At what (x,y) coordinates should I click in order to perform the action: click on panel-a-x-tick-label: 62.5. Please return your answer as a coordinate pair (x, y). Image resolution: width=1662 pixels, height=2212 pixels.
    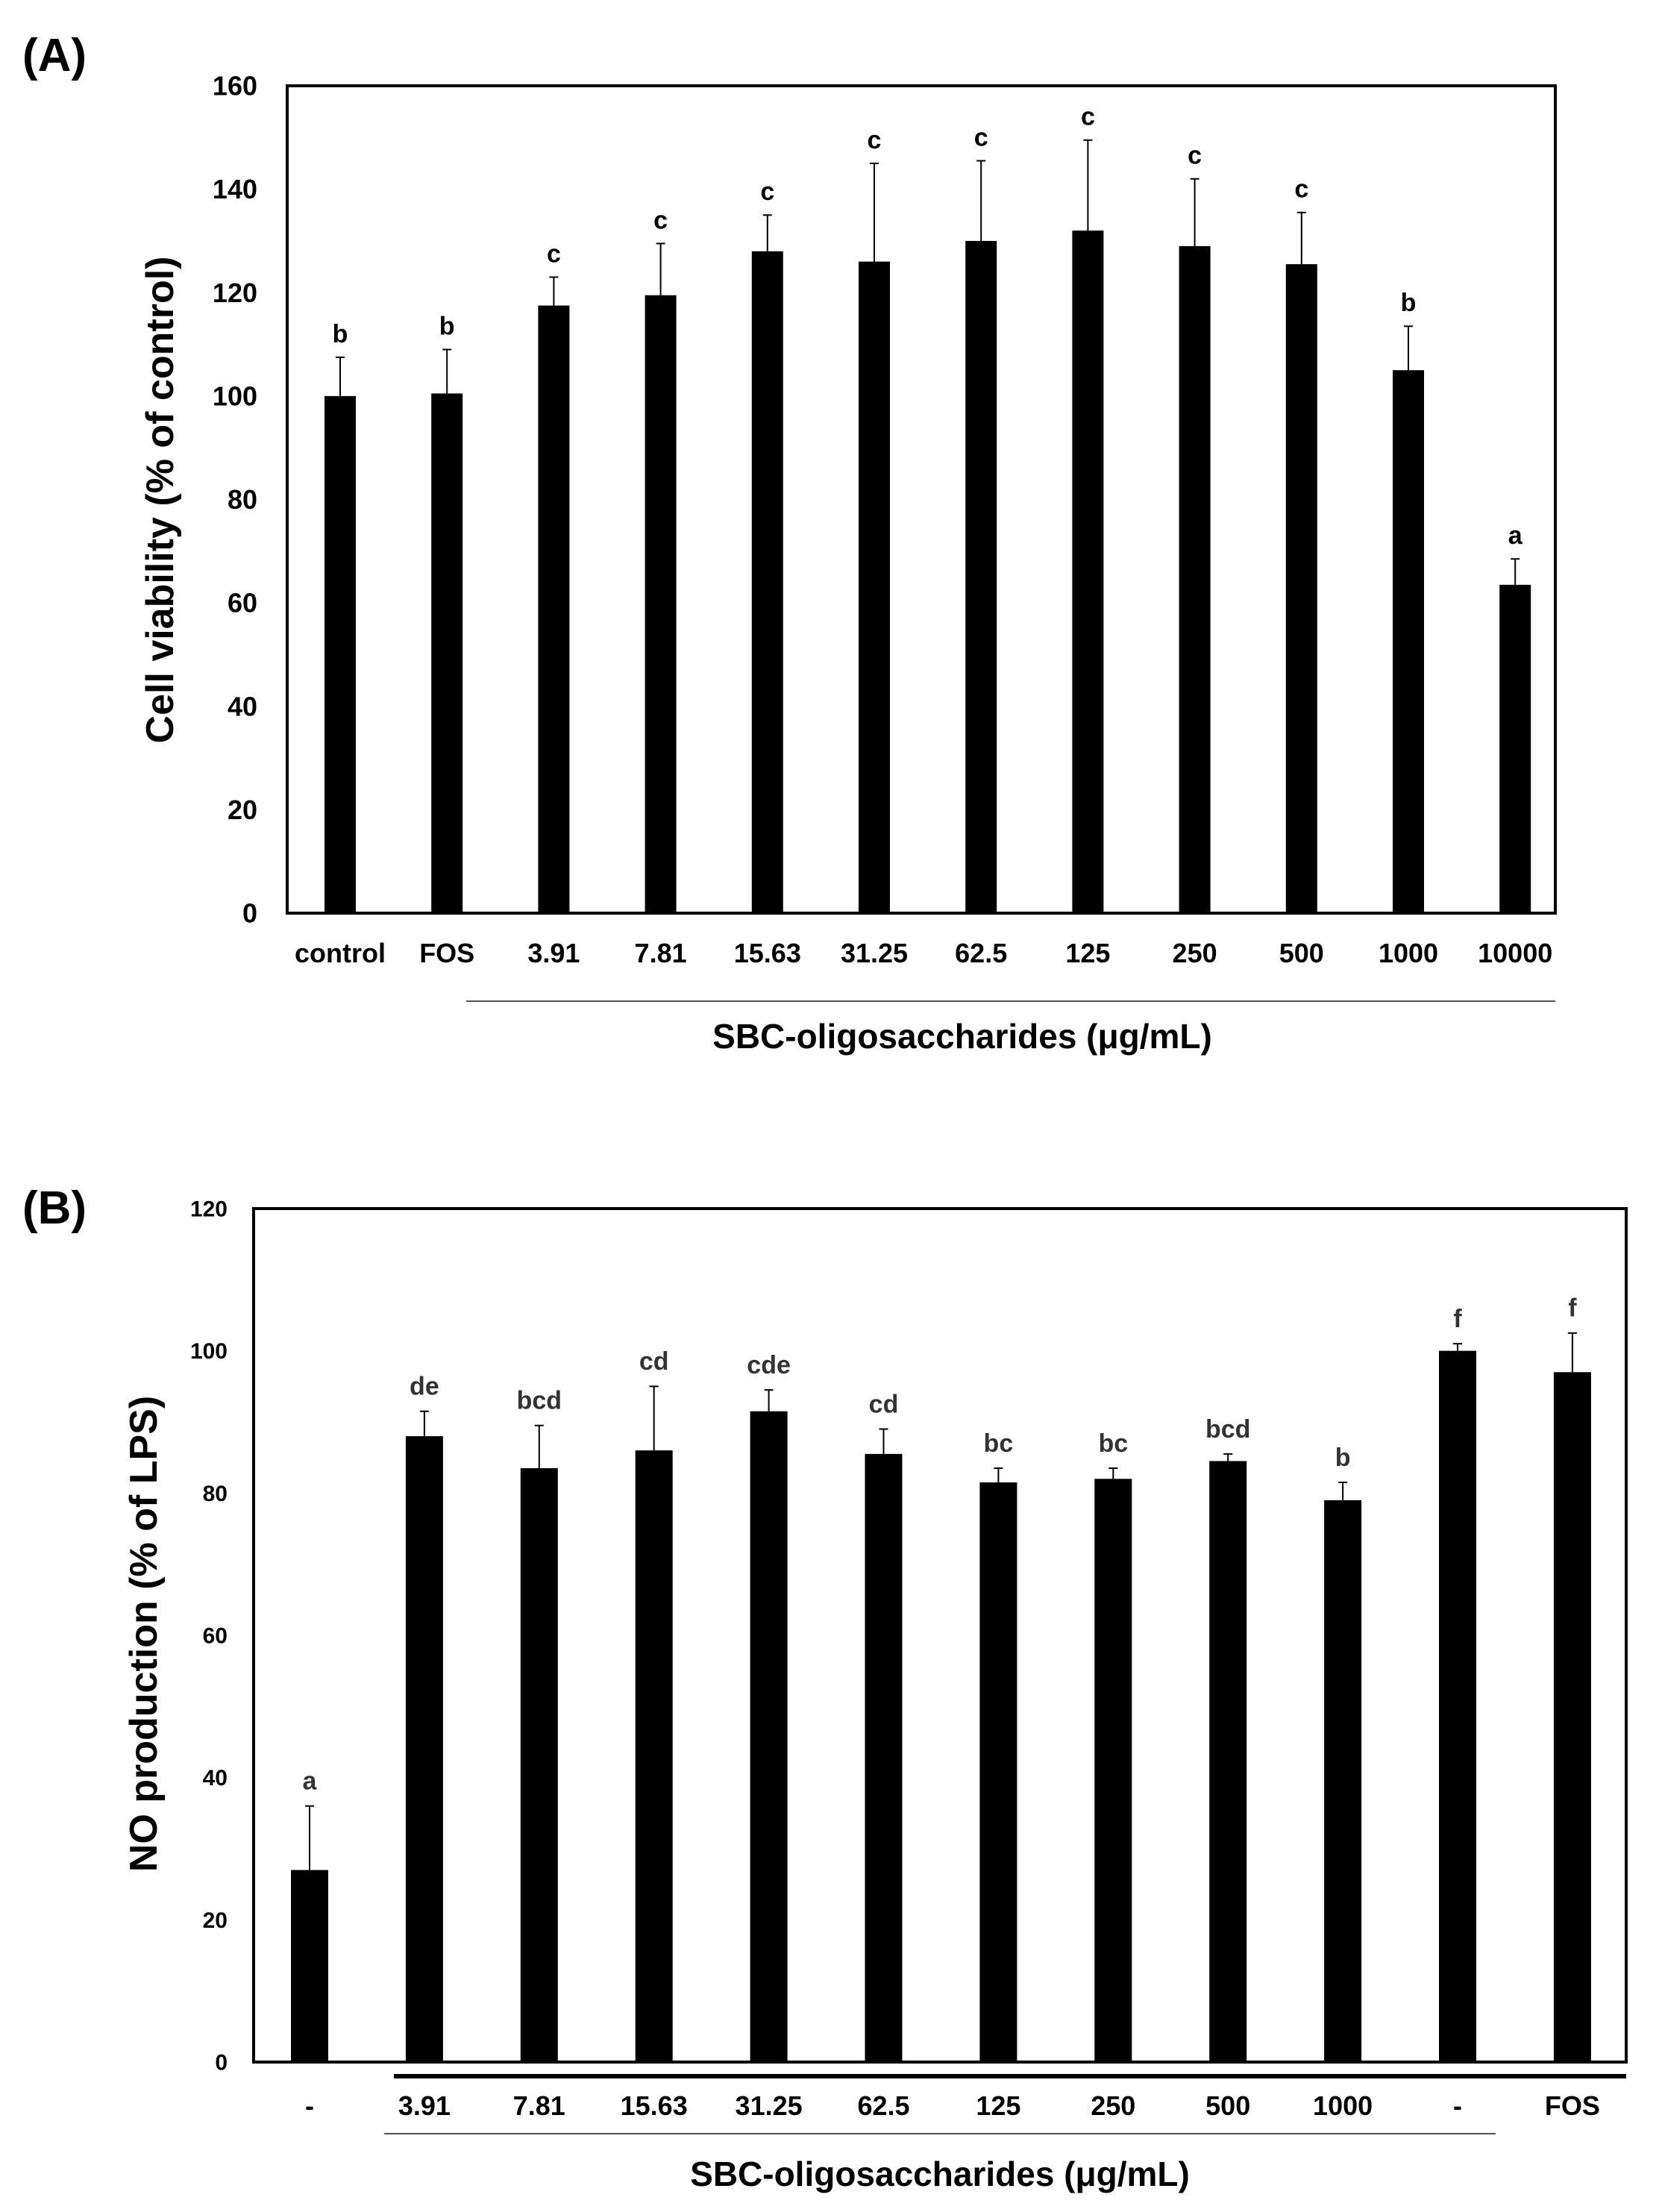
    Looking at the image, I should click on (981, 953).